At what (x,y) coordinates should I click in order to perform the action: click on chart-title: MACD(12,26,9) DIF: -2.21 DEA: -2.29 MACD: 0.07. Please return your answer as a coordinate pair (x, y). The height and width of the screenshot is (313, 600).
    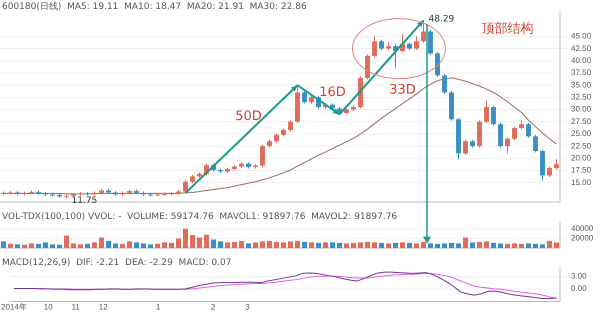
    Looking at the image, I should click on (117, 263).